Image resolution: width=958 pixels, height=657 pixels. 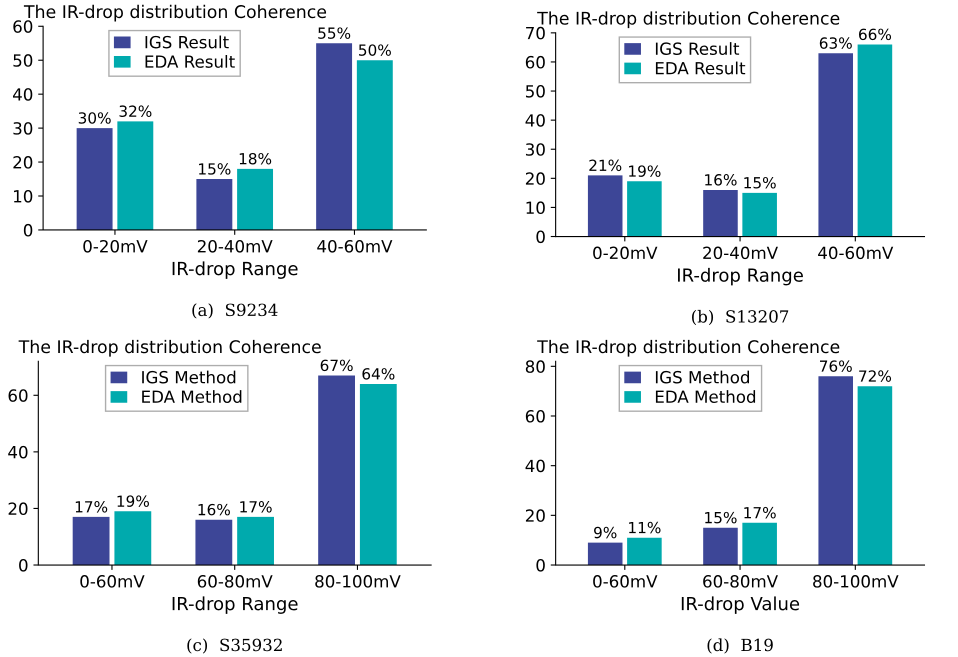 I want to click on data-label: 11%, so click(x=645, y=528).